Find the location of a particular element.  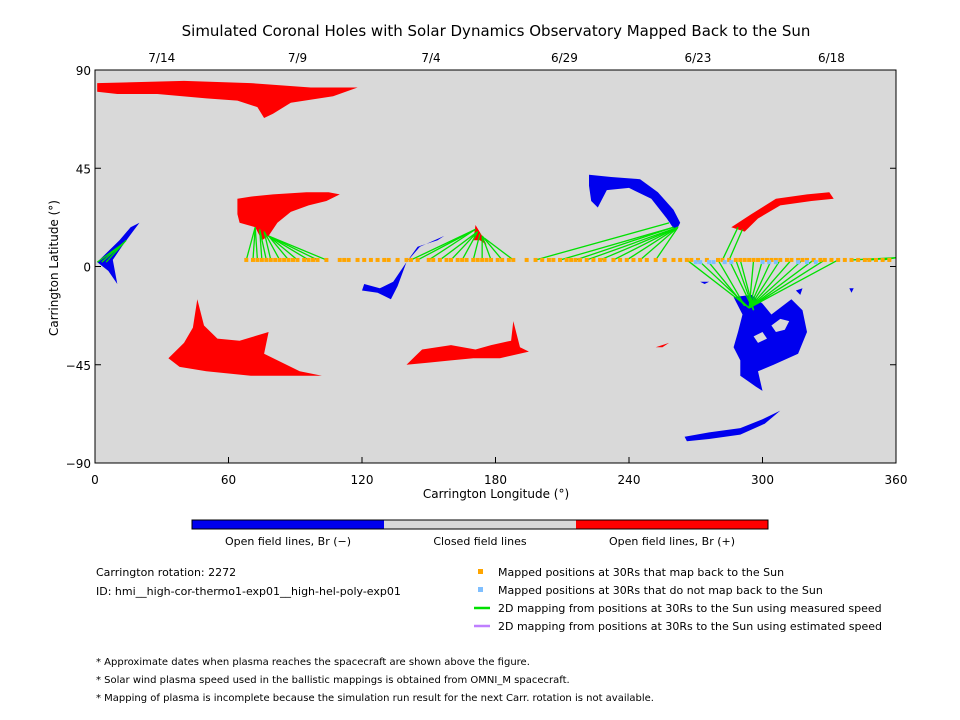

y-tick-label: −90 is located at coordinates (78, 464).